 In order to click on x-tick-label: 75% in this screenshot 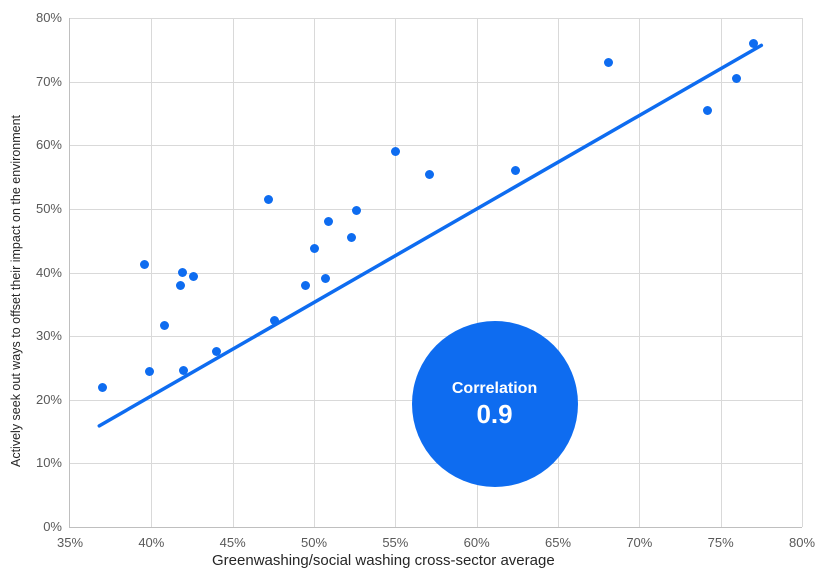, I will do `click(720, 542)`.